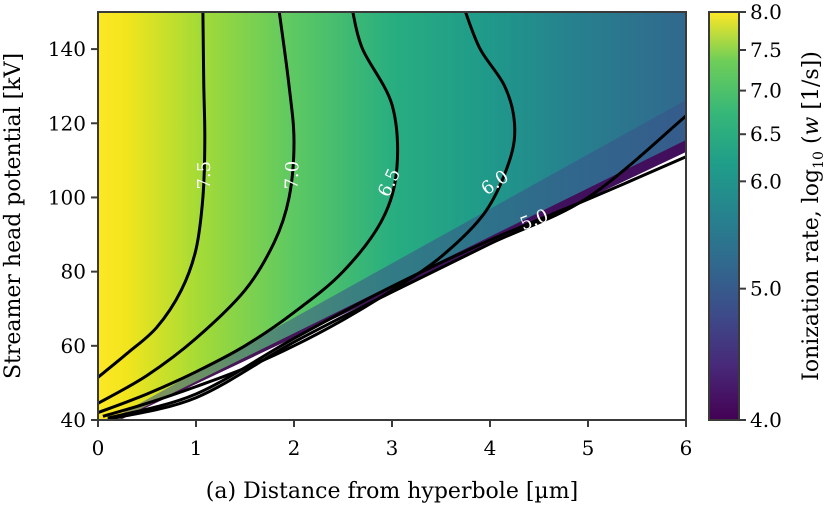  What do you see at coordinates (73, 234) in the screenshot?
I see `y-axis: 40 60 80 100 120 140` at bounding box center [73, 234].